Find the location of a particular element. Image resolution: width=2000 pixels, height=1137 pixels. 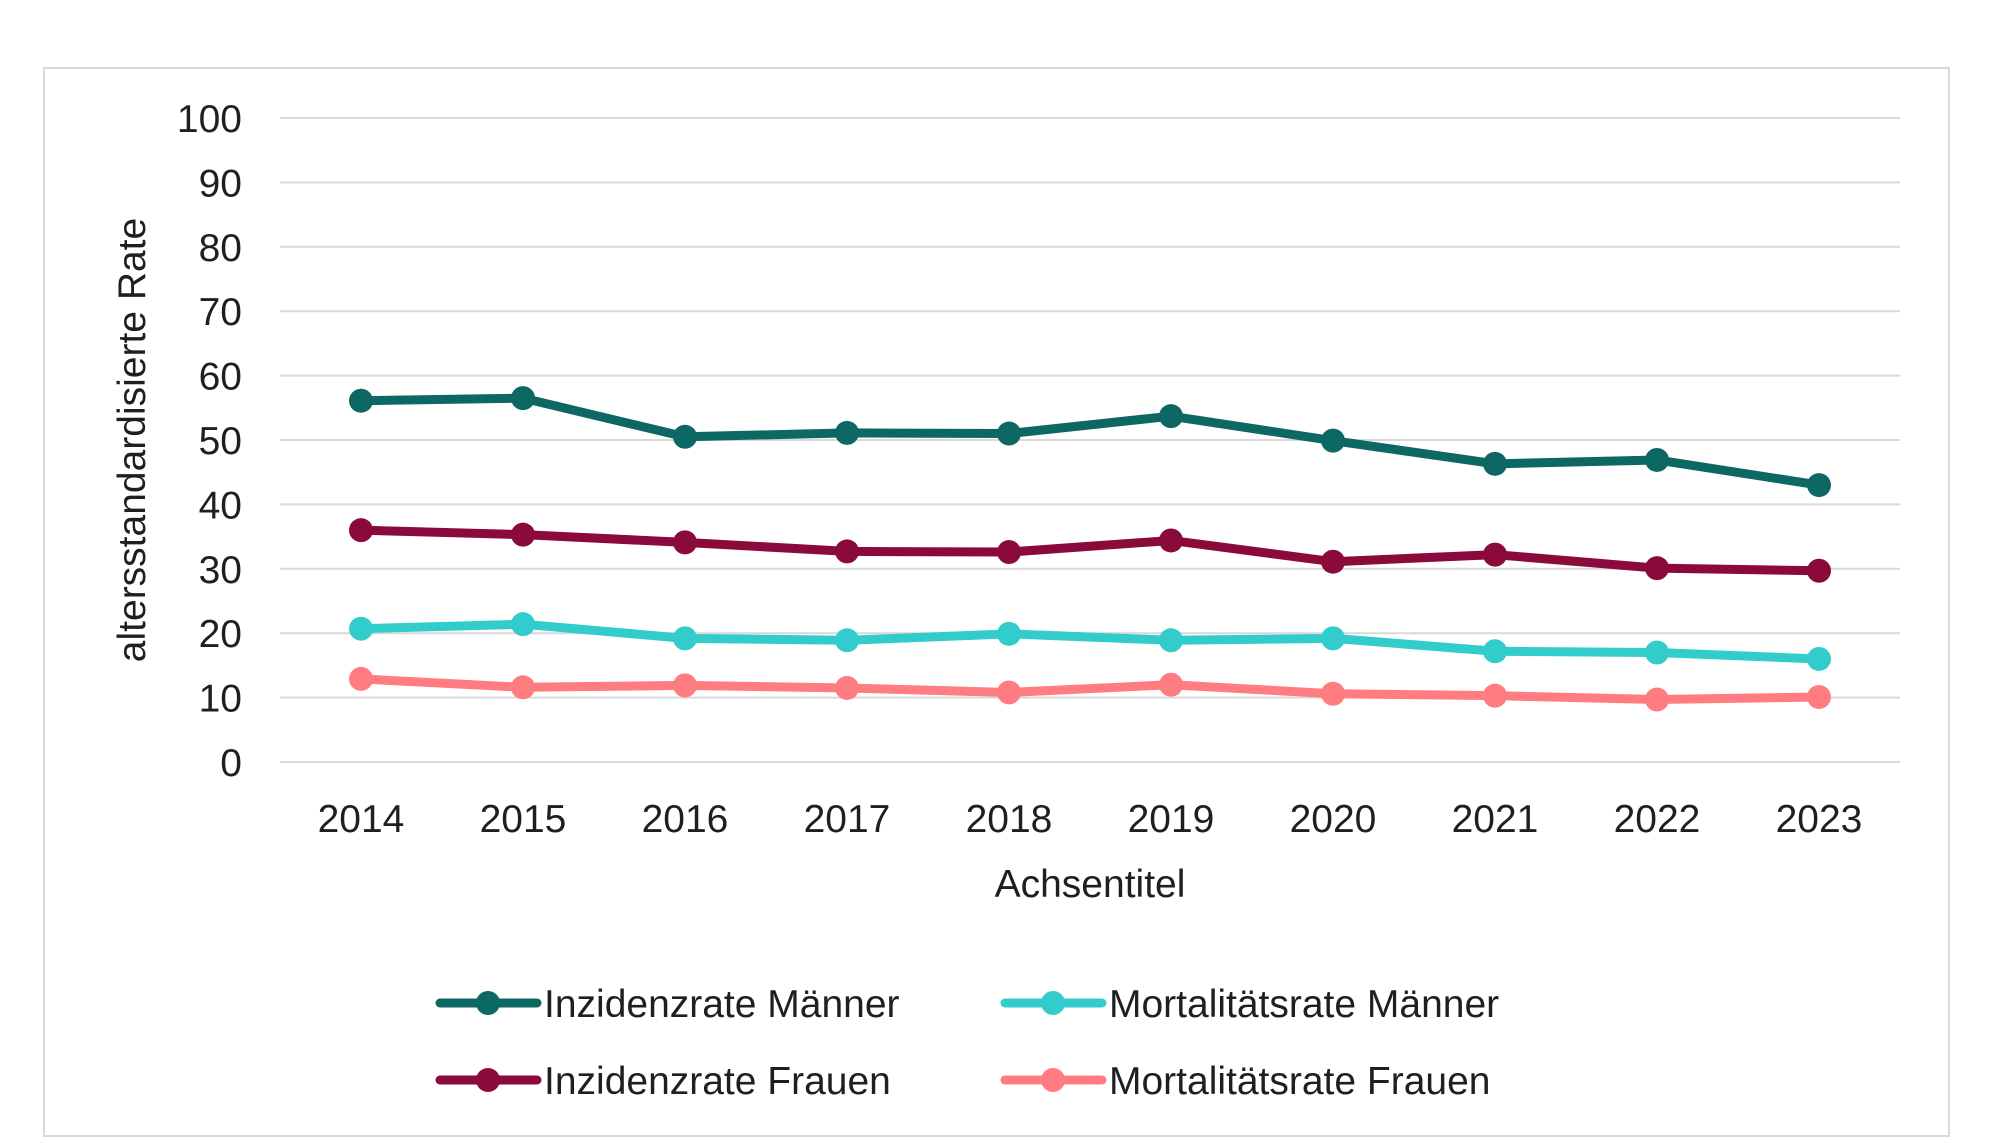

y-tick-label: 60 is located at coordinates (220, 377).